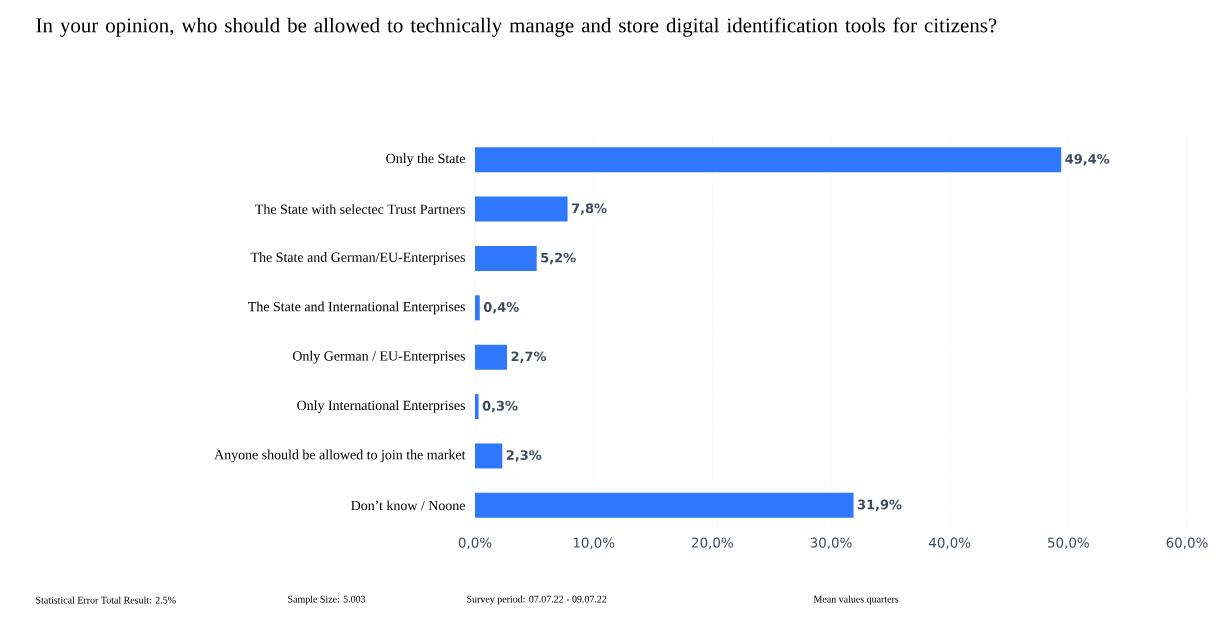 Image resolution: width=1228 pixels, height=621 pixels. I want to click on x-tick-label: 50,0%, so click(1068, 543).